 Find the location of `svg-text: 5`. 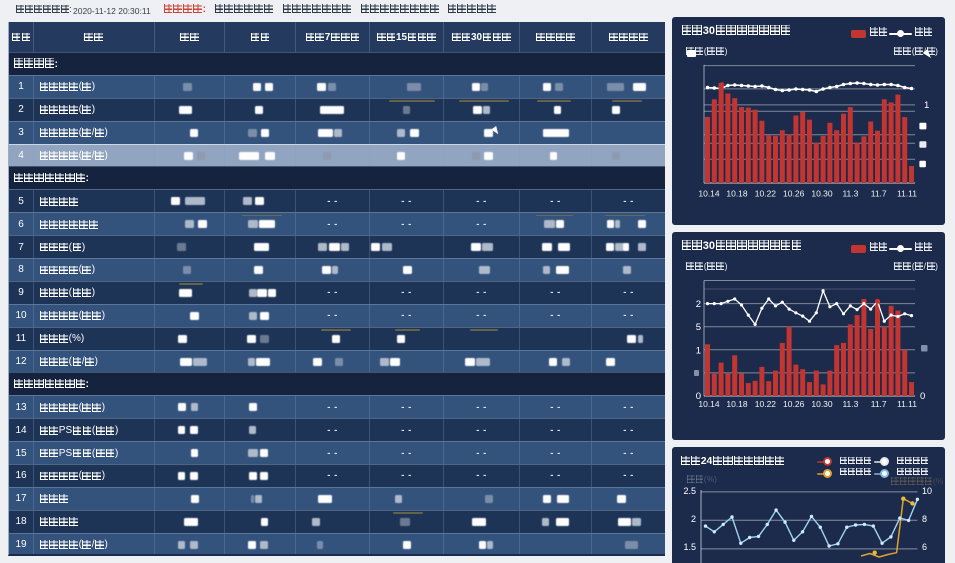

svg-text: 5 is located at coordinates (698, 327).